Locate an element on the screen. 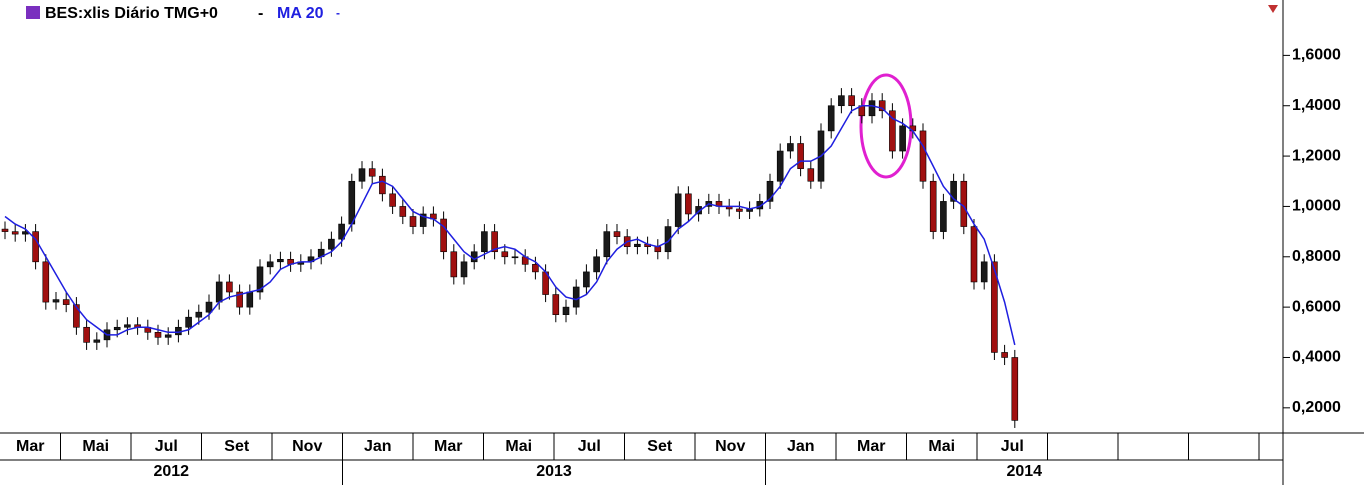 The image size is (1364, 485). year-label: 2012 is located at coordinates (171, 471).